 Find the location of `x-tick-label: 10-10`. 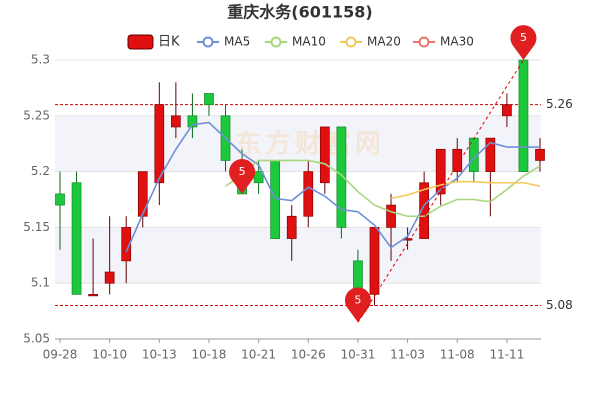

x-tick-label: 10-10 is located at coordinates (109, 355).